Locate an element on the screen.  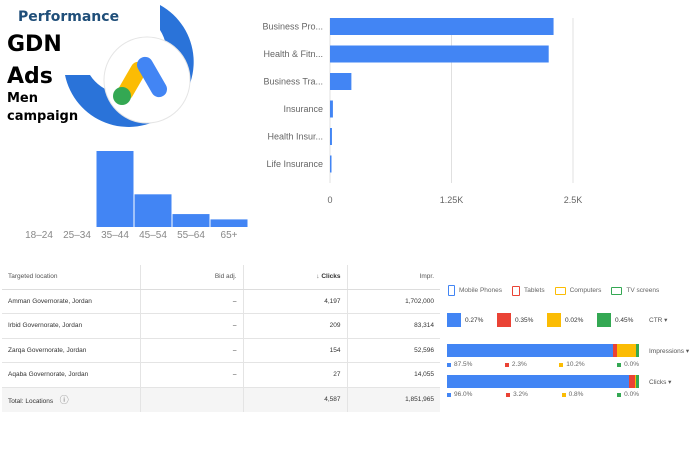
impressions-dropdown-label: Impressions is located at coordinates (667, 351).